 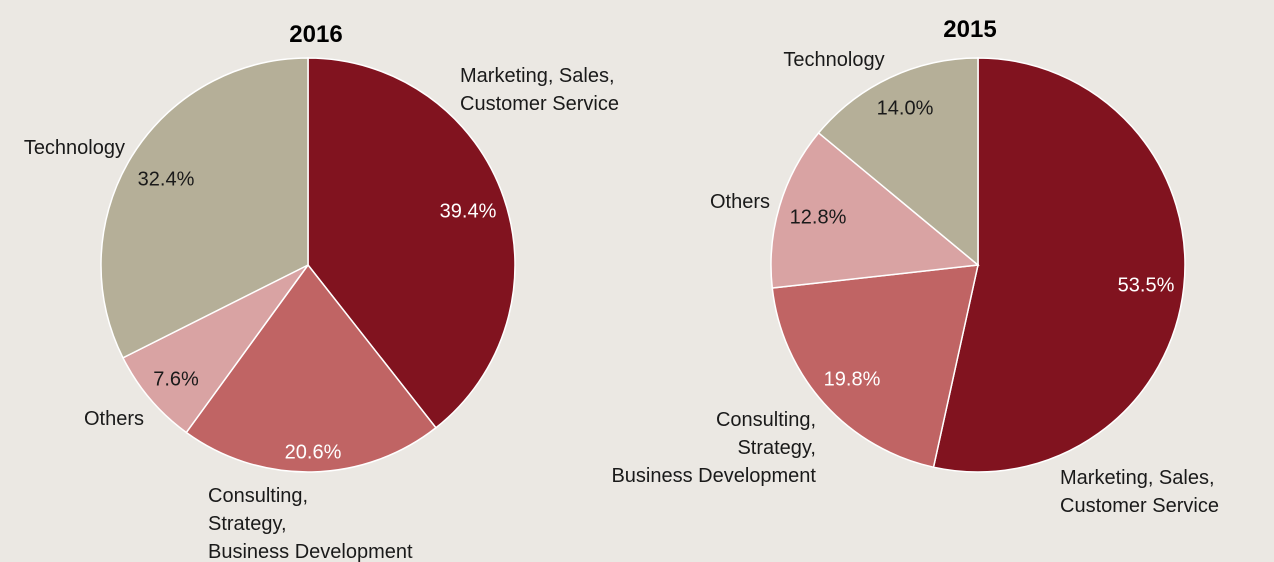 What do you see at coordinates (875, 210) in the screenshot?
I see `pie-slice-2015-others` at bounding box center [875, 210].